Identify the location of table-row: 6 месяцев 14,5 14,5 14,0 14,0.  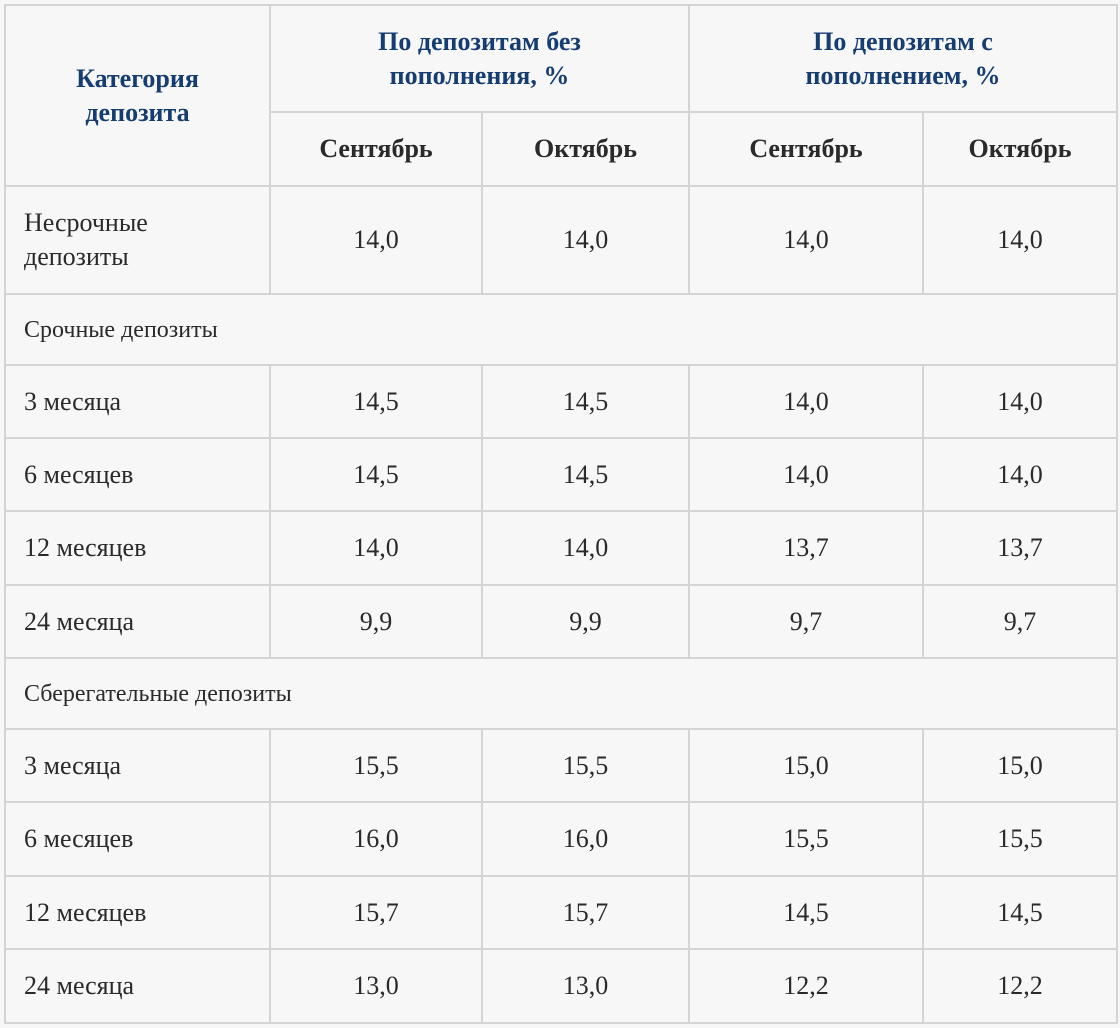
(561, 474).